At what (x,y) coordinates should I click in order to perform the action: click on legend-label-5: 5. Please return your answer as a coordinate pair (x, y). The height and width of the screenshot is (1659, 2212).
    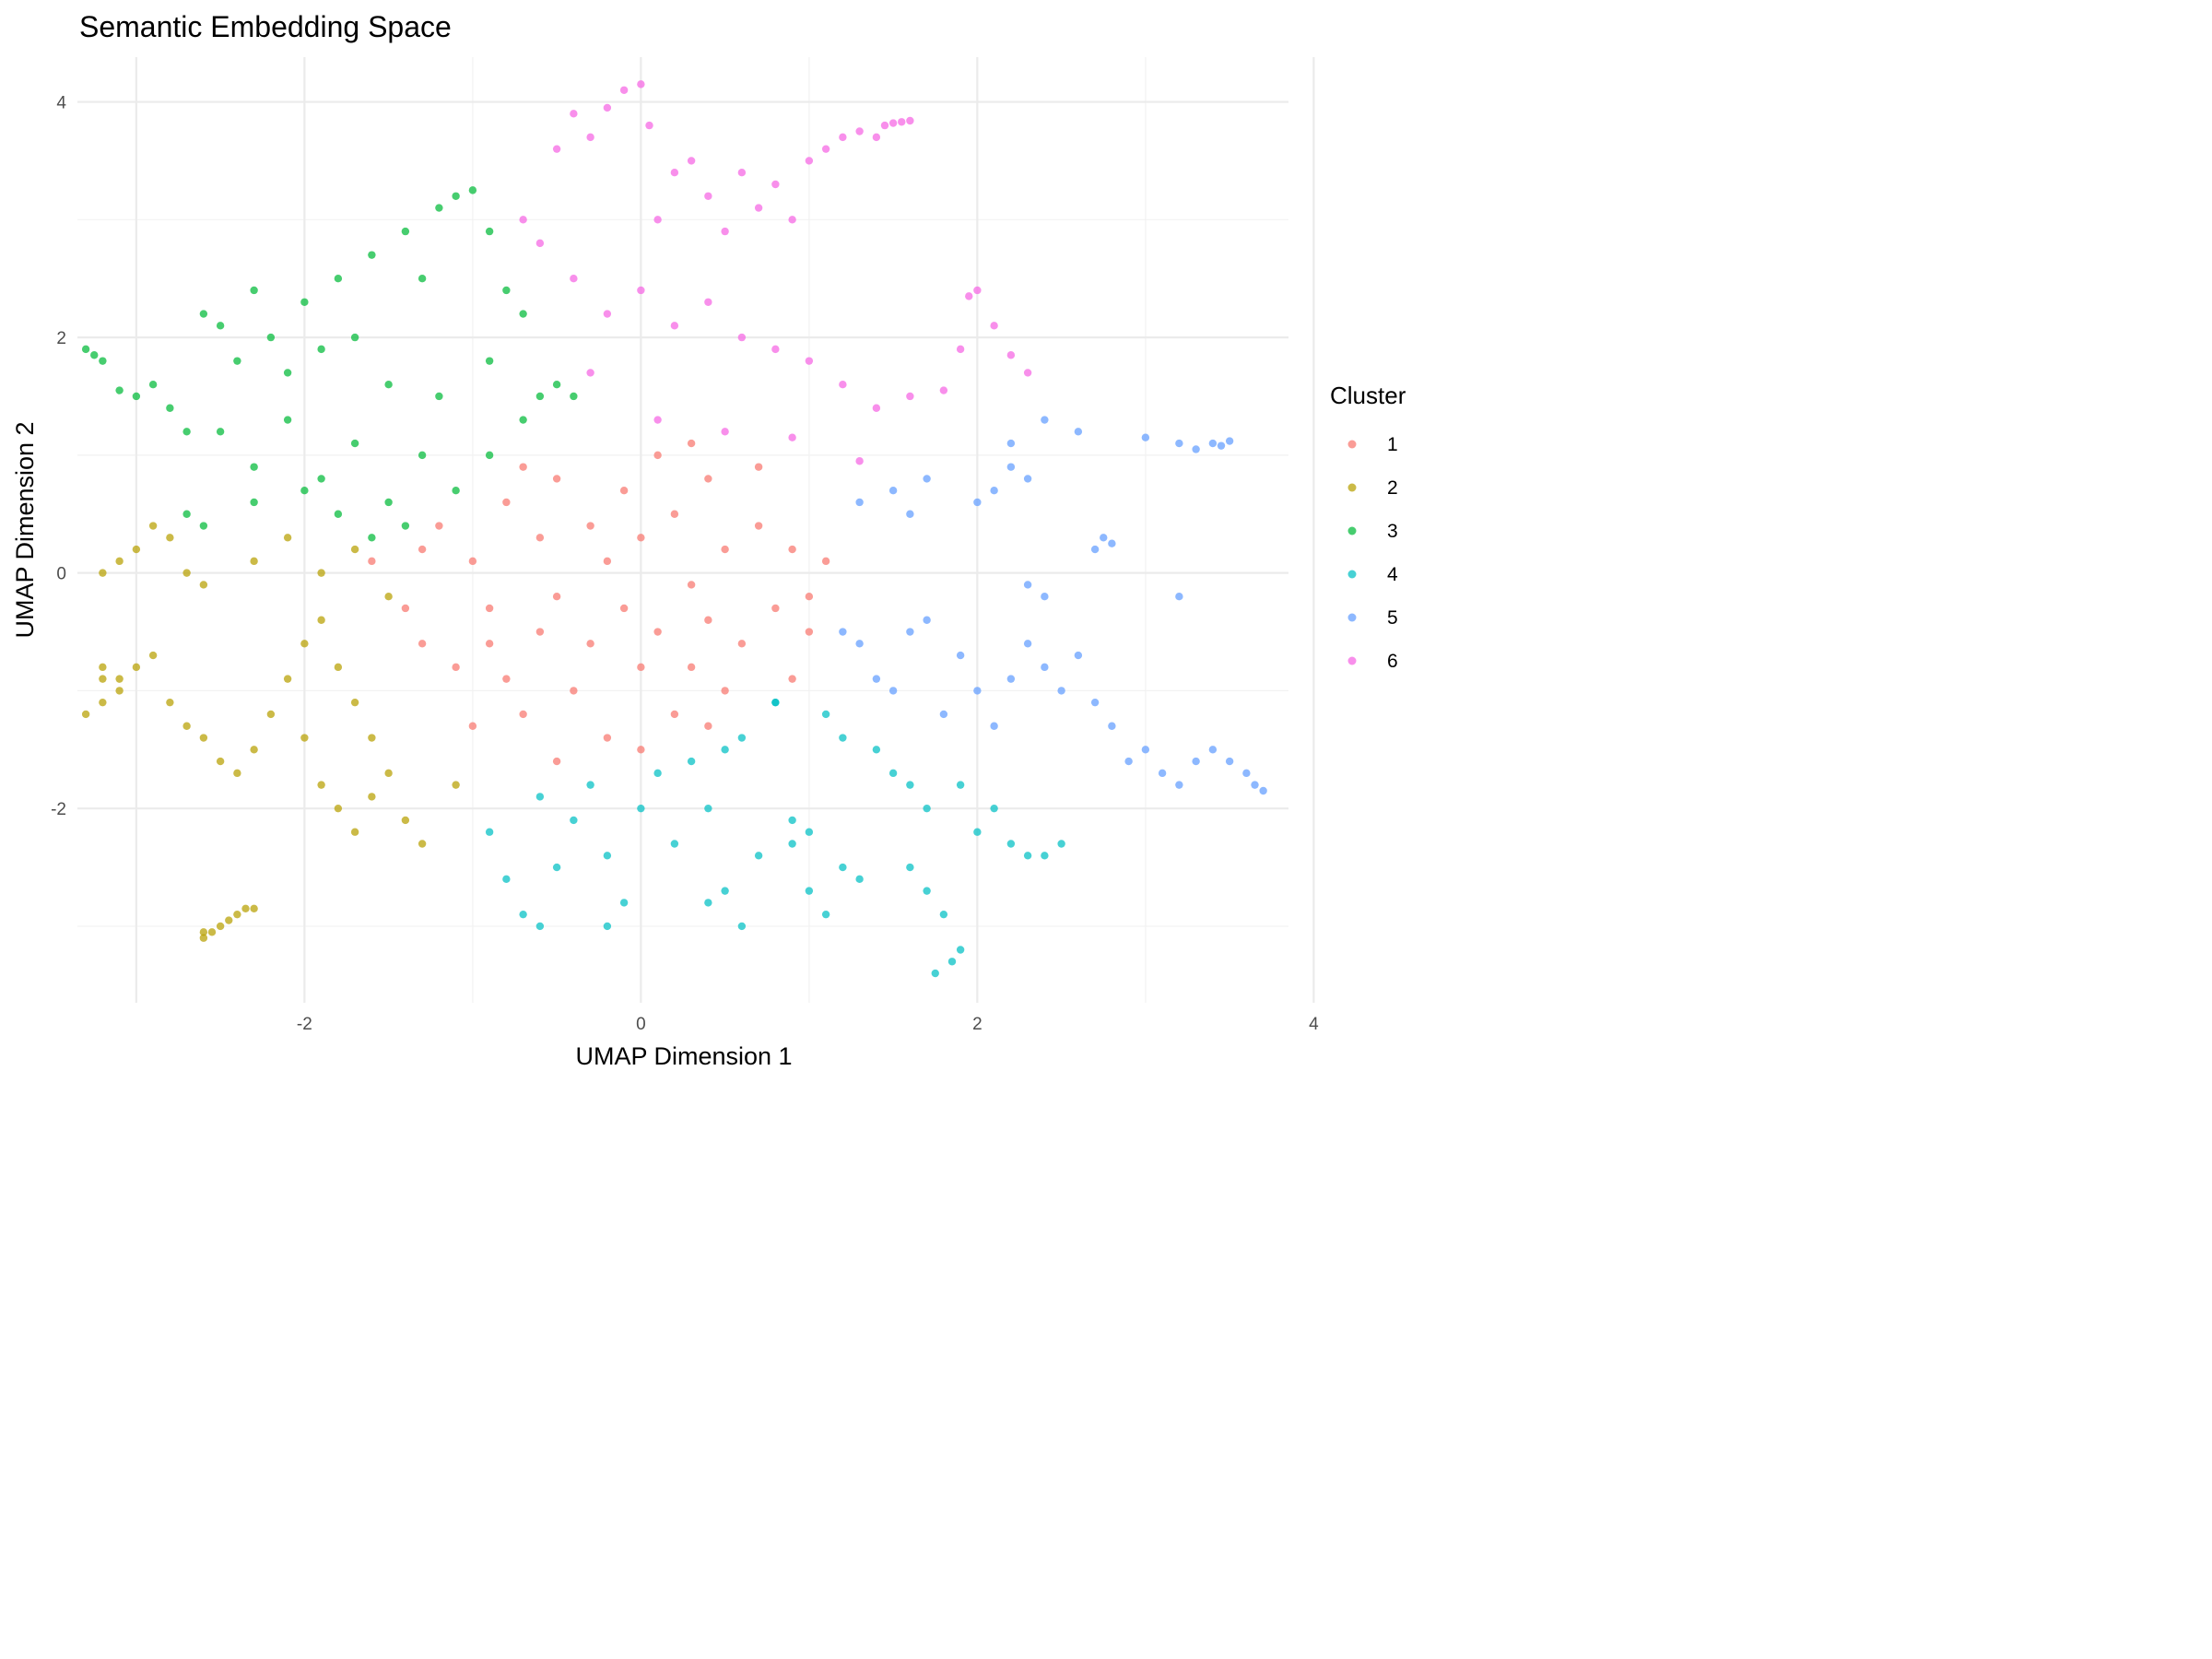
    Looking at the image, I should click on (1392, 618).